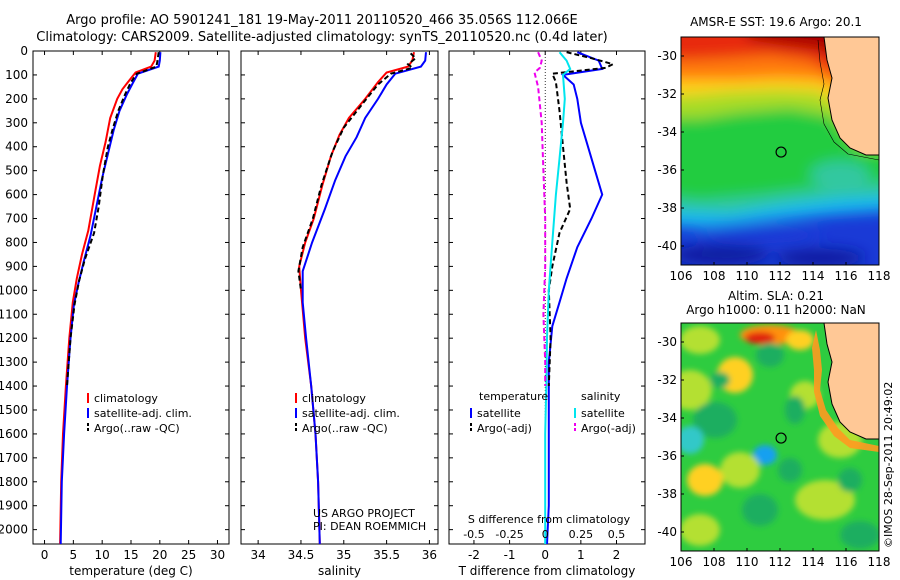 The image size is (900, 580). What do you see at coordinates (16, 171) in the screenshot?
I see `y-tick-label: 500` at bounding box center [16, 171].